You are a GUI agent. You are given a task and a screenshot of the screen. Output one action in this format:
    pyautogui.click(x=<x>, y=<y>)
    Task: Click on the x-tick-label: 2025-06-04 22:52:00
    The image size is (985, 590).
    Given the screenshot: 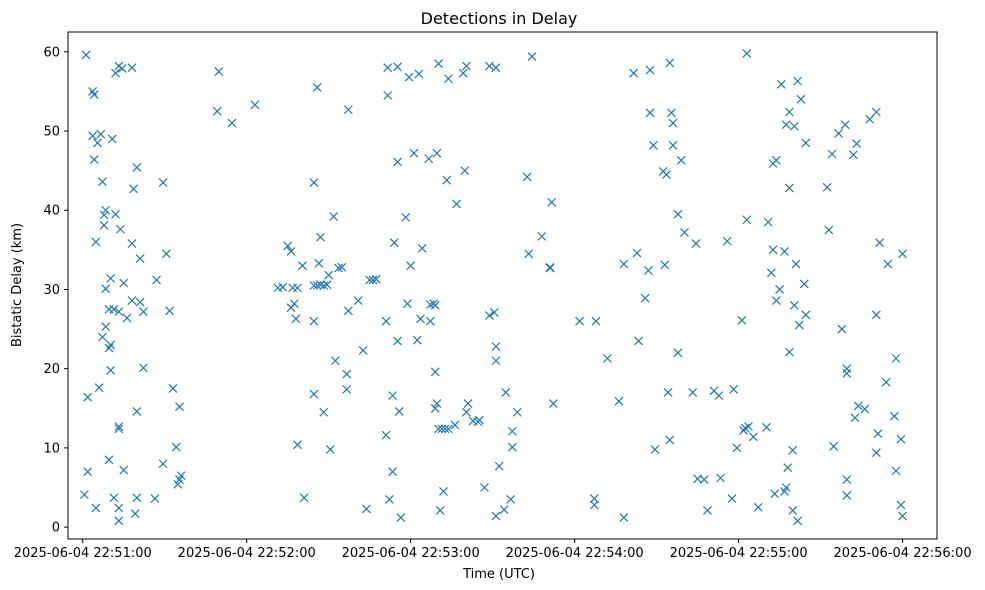 What is the action you would take?
    pyautogui.click(x=247, y=553)
    